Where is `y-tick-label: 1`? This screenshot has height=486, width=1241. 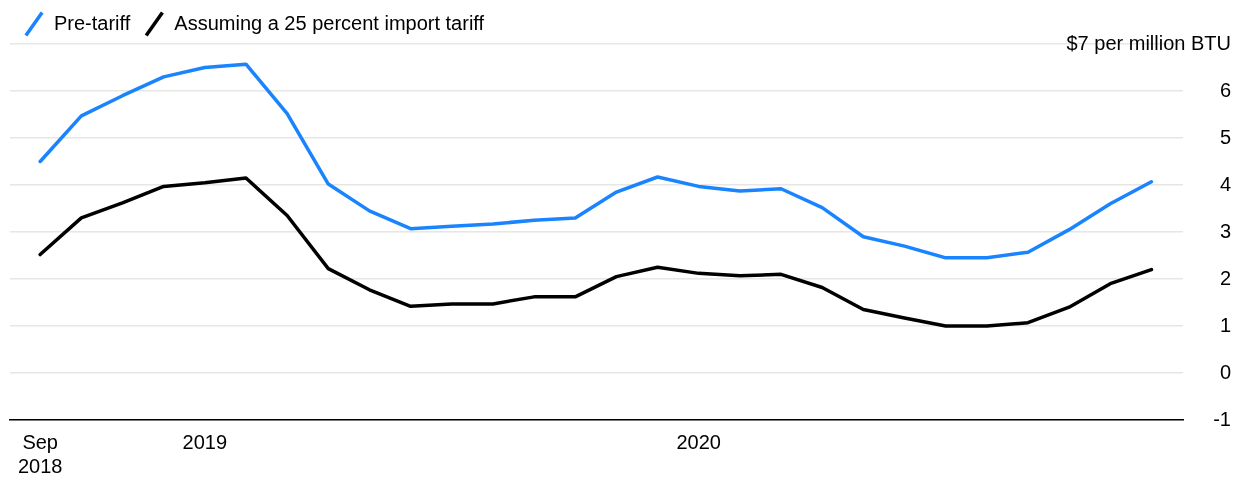 y-tick-label: 1 is located at coordinates (1225, 324).